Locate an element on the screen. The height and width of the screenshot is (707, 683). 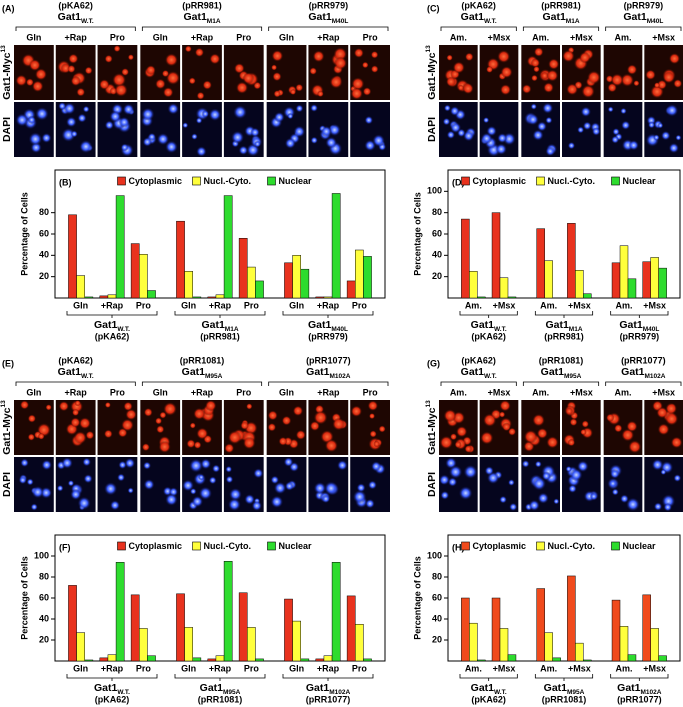
legend-label: Nuclear is located at coordinates (640, 181).